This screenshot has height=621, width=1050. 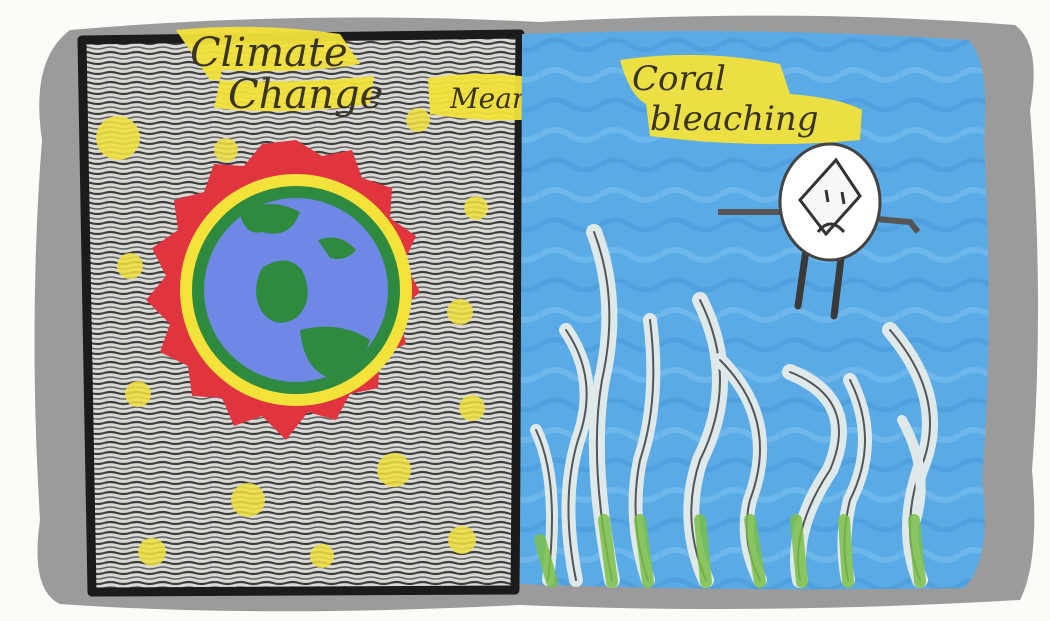 What do you see at coordinates (283, 290) in the screenshot?
I see `earth-icon` at bounding box center [283, 290].